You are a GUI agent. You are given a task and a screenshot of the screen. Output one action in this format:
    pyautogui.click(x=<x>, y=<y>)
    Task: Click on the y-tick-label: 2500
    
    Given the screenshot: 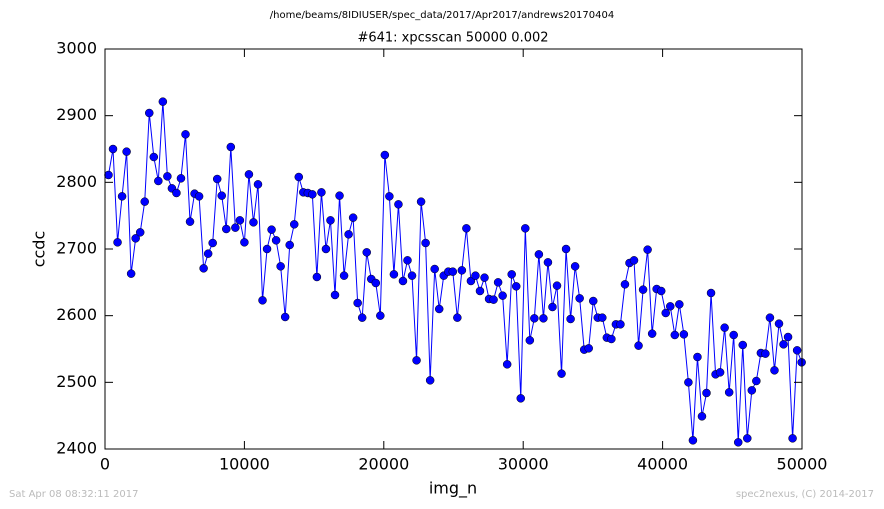 What is the action you would take?
    pyautogui.click(x=76, y=381)
    